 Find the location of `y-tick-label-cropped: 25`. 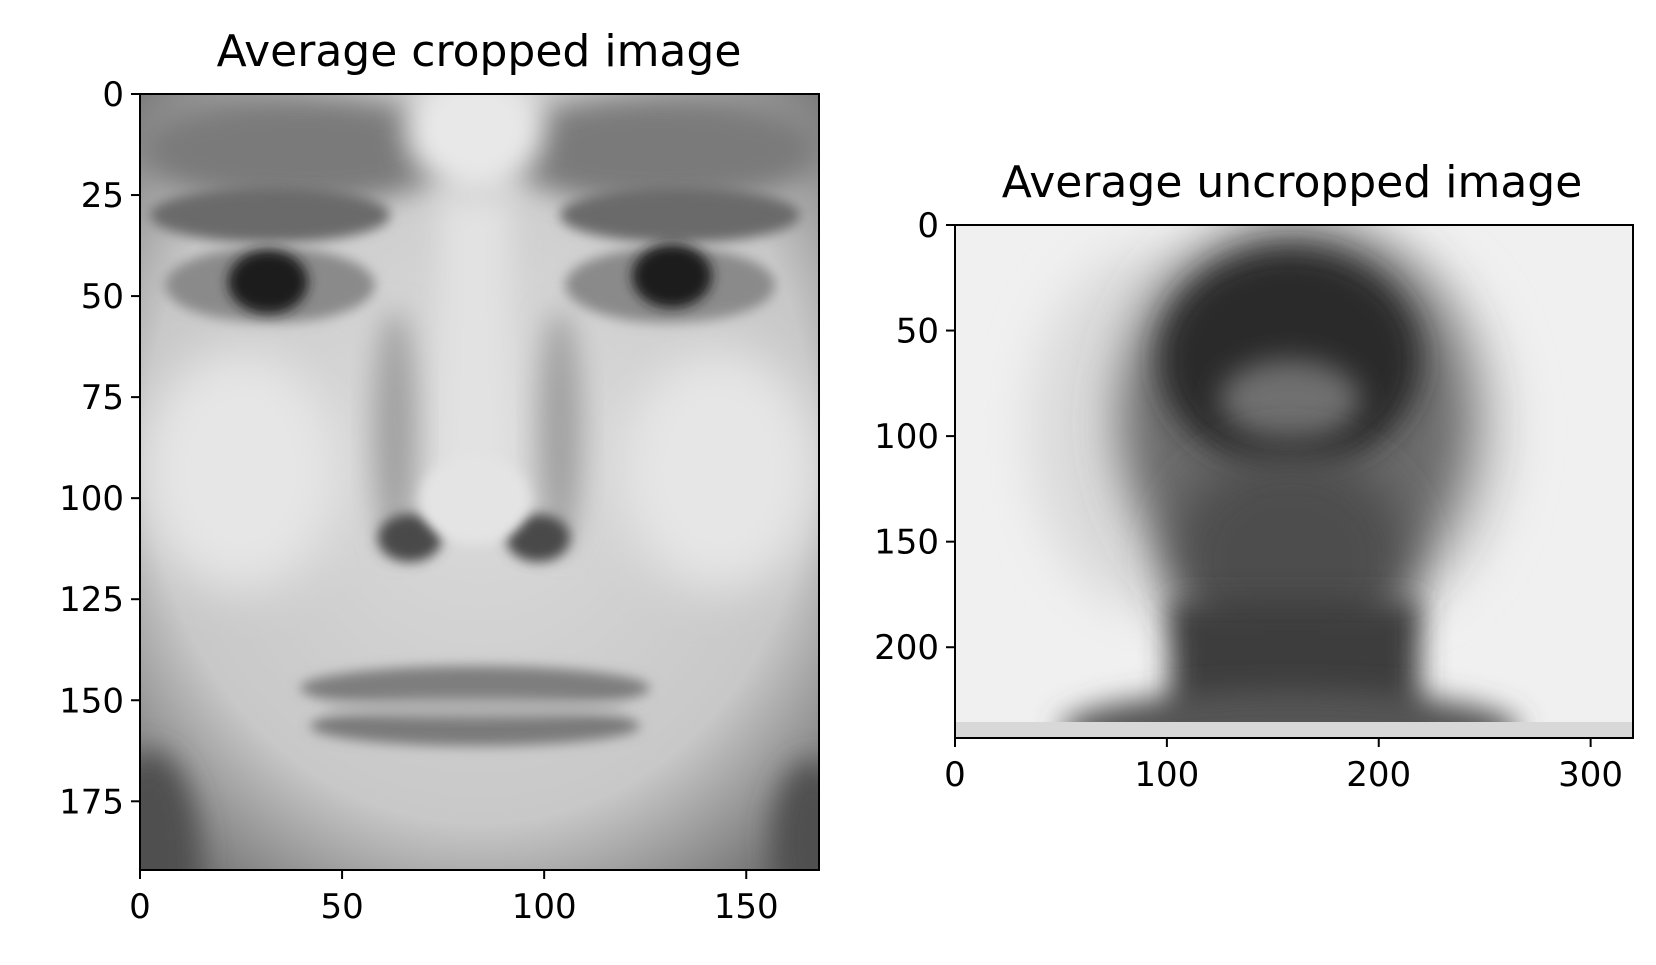

y-tick-label-cropped: 25 is located at coordinates (102, 196).